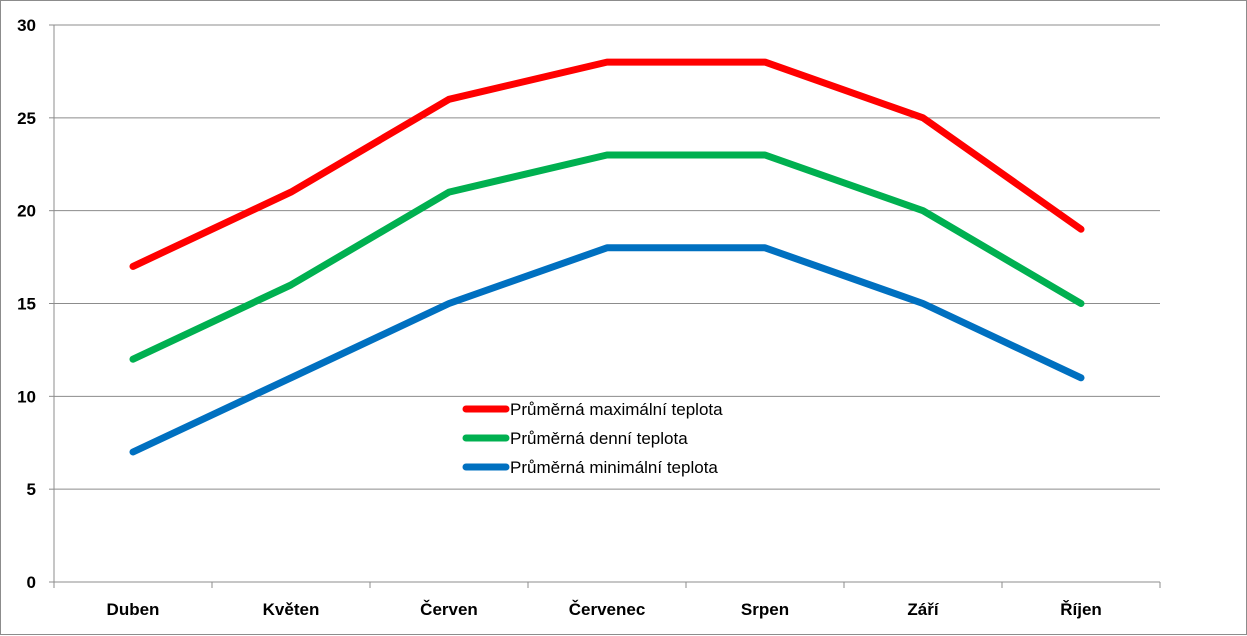 The width and height of the screenshot is (1247, 636). Describe the element at coordinates (616, 409) in the screenshot. I see `legend-label: Průměrná maximální teplota` at that location.